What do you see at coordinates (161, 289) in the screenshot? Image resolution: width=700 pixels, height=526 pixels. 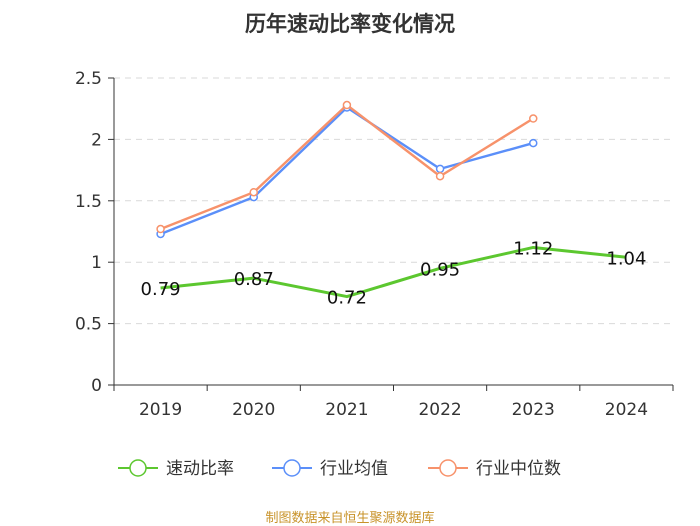 I see `data-label: 0.79` at bounding box center [161, 289].